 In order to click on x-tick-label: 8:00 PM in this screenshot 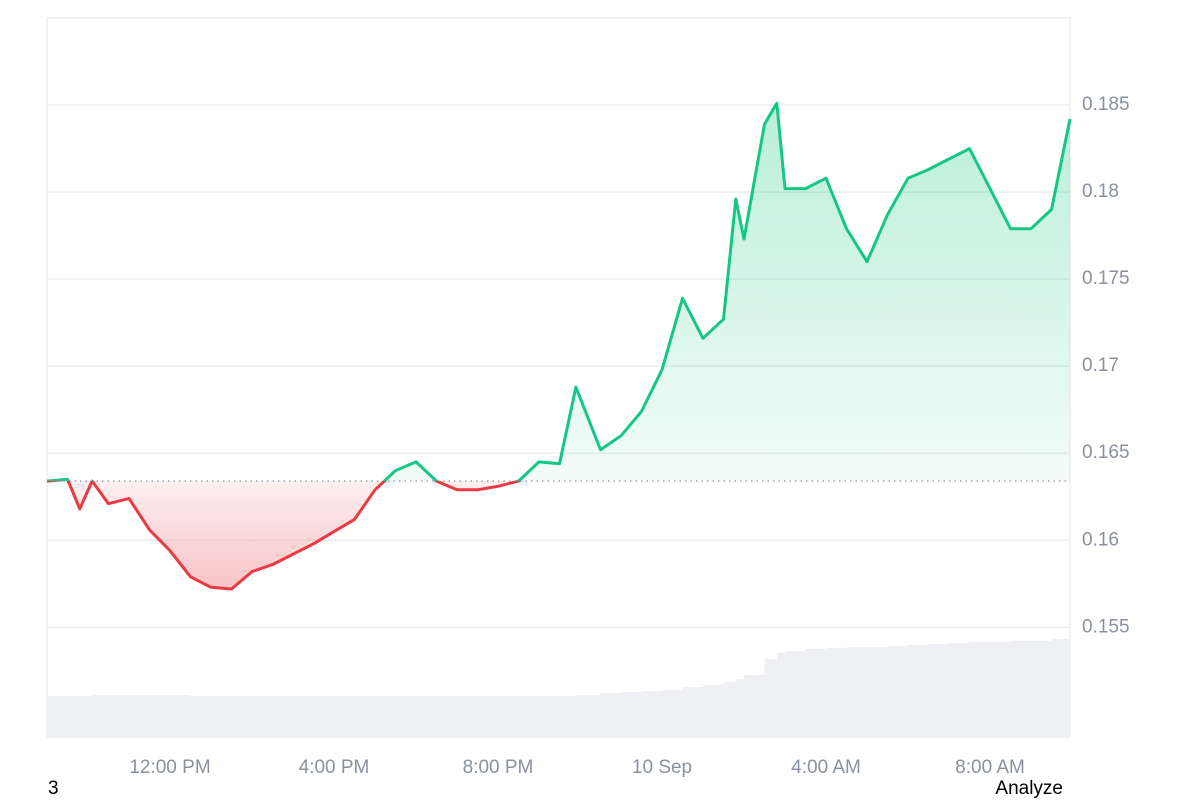, I will do `click(498, 767)`.